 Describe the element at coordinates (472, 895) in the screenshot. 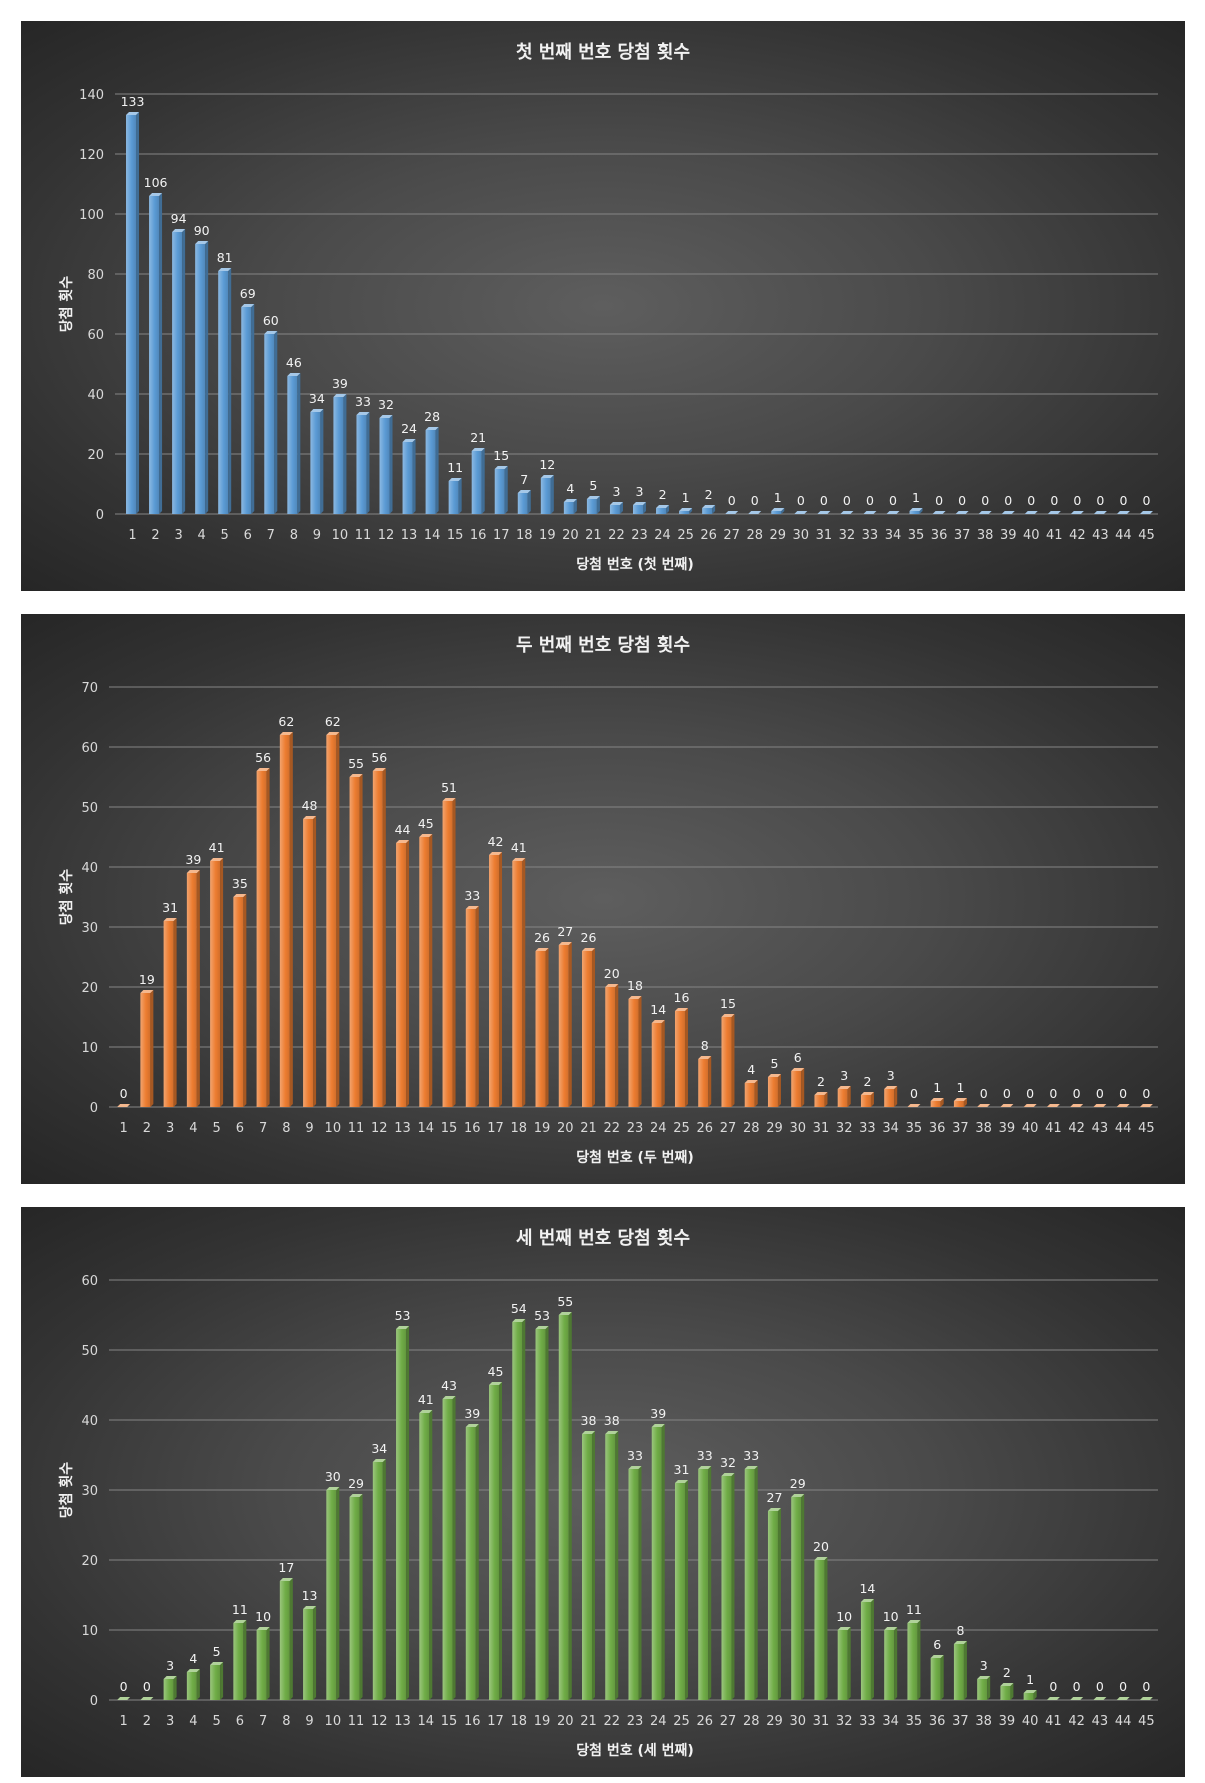

I see `chart2-data-label-16: 33` at that location.